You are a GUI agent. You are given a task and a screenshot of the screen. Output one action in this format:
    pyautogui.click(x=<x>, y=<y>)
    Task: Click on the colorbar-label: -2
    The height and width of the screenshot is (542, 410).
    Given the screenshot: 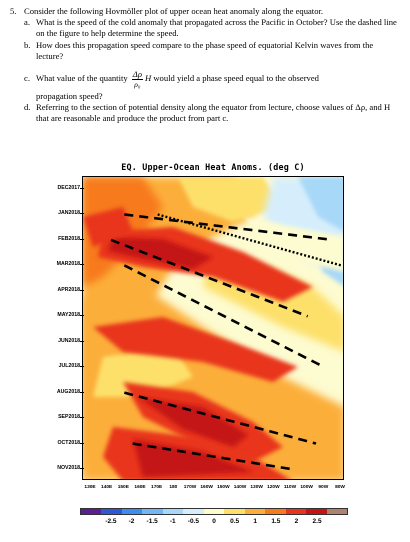 What is the action you would take?
    pyautogui.click(x=131, y=521)
    